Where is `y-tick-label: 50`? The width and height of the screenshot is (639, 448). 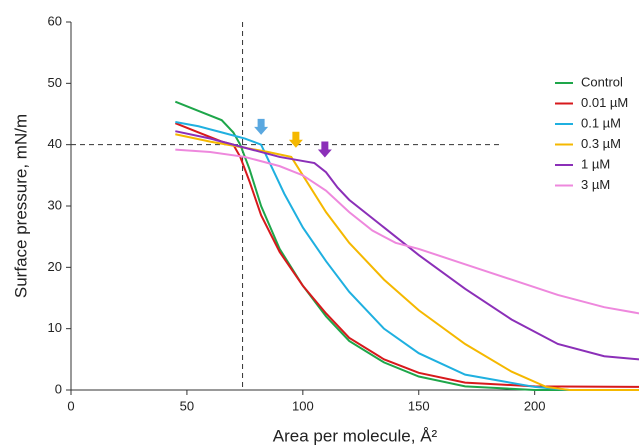 y-tick-label: 50 is located at coordinates (55, 82).